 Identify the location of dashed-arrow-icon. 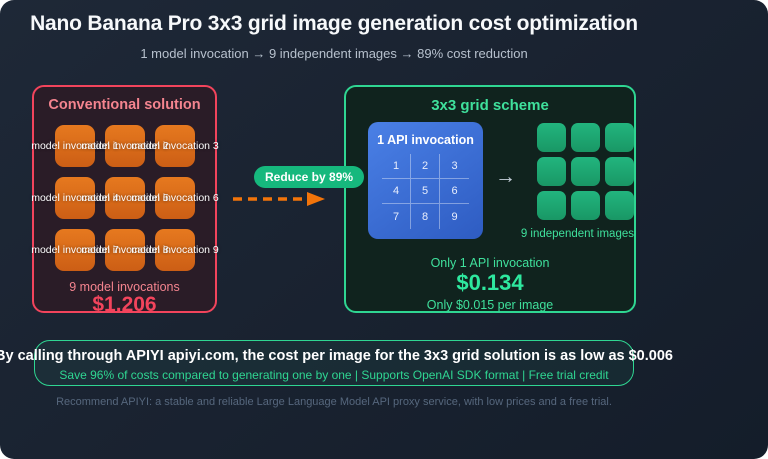
(279, 199).